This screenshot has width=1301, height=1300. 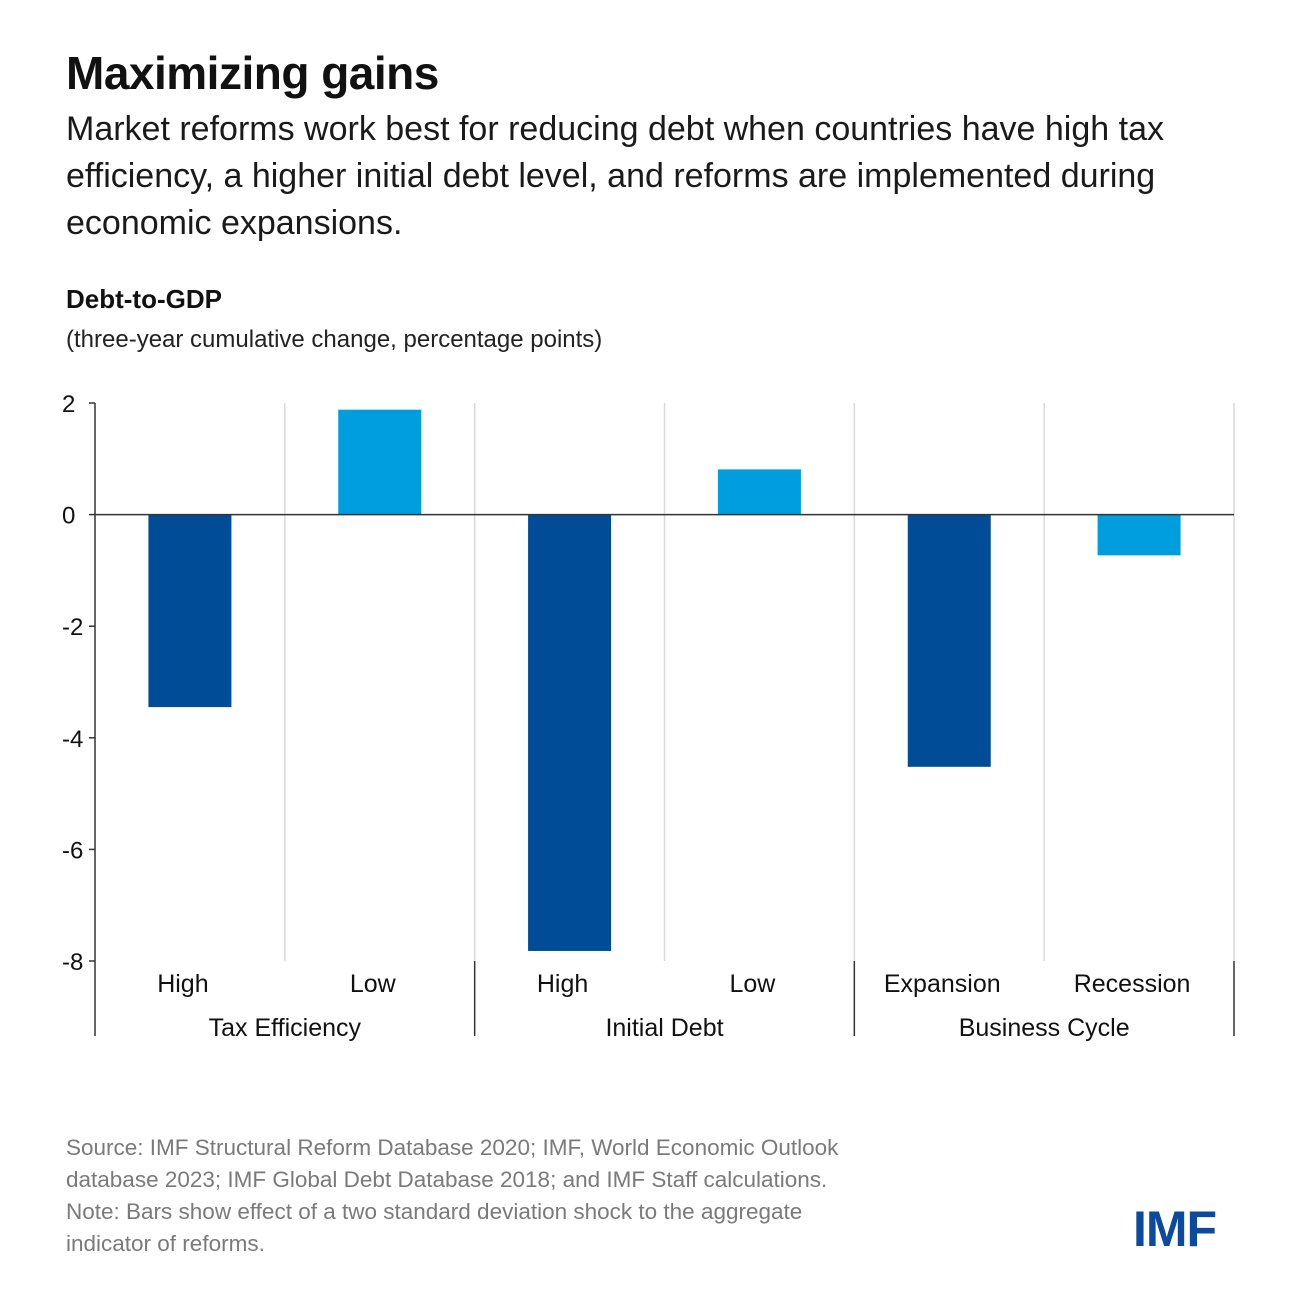 What do you see at coordinates (1132, 984) in the screenshot?
I see `x-tick-label: Recession` at bounding box center [1132, 984].